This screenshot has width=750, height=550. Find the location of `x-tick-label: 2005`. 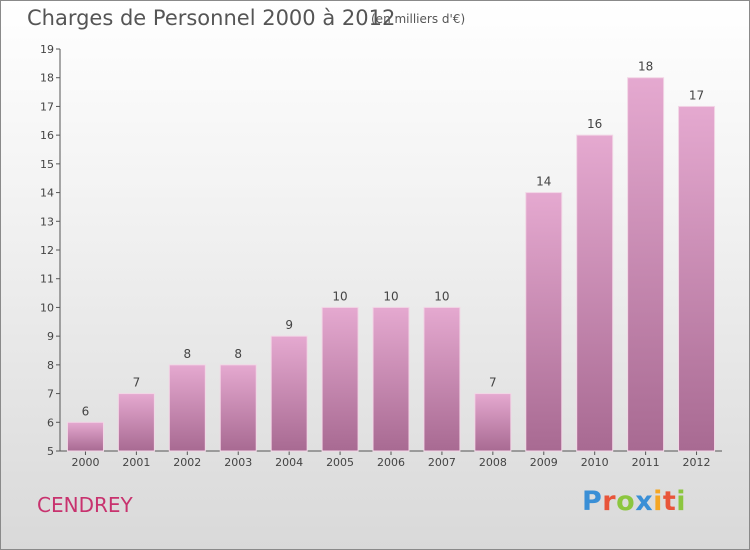

x-tick-label: 2005 is located at coordinates (340, 462).